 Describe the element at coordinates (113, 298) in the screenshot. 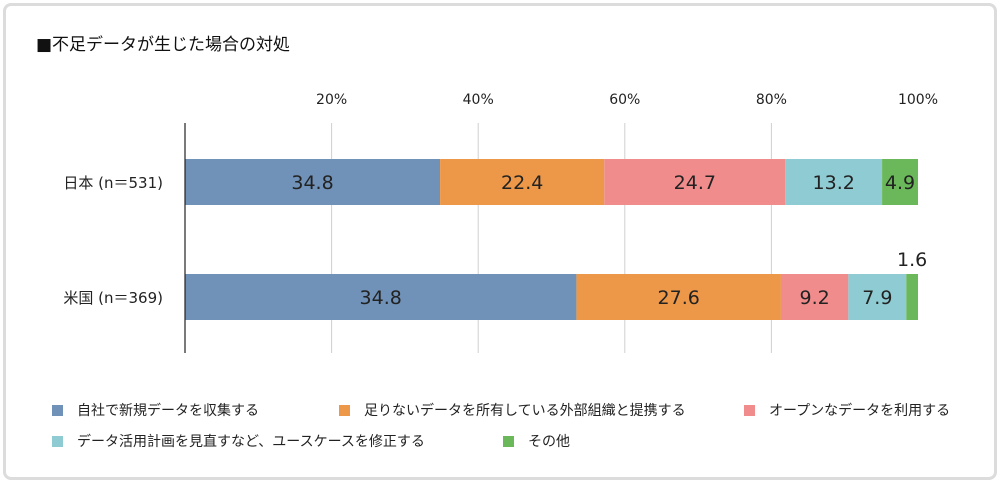

I see `category-label: 米国 (n＝369)` at that location.